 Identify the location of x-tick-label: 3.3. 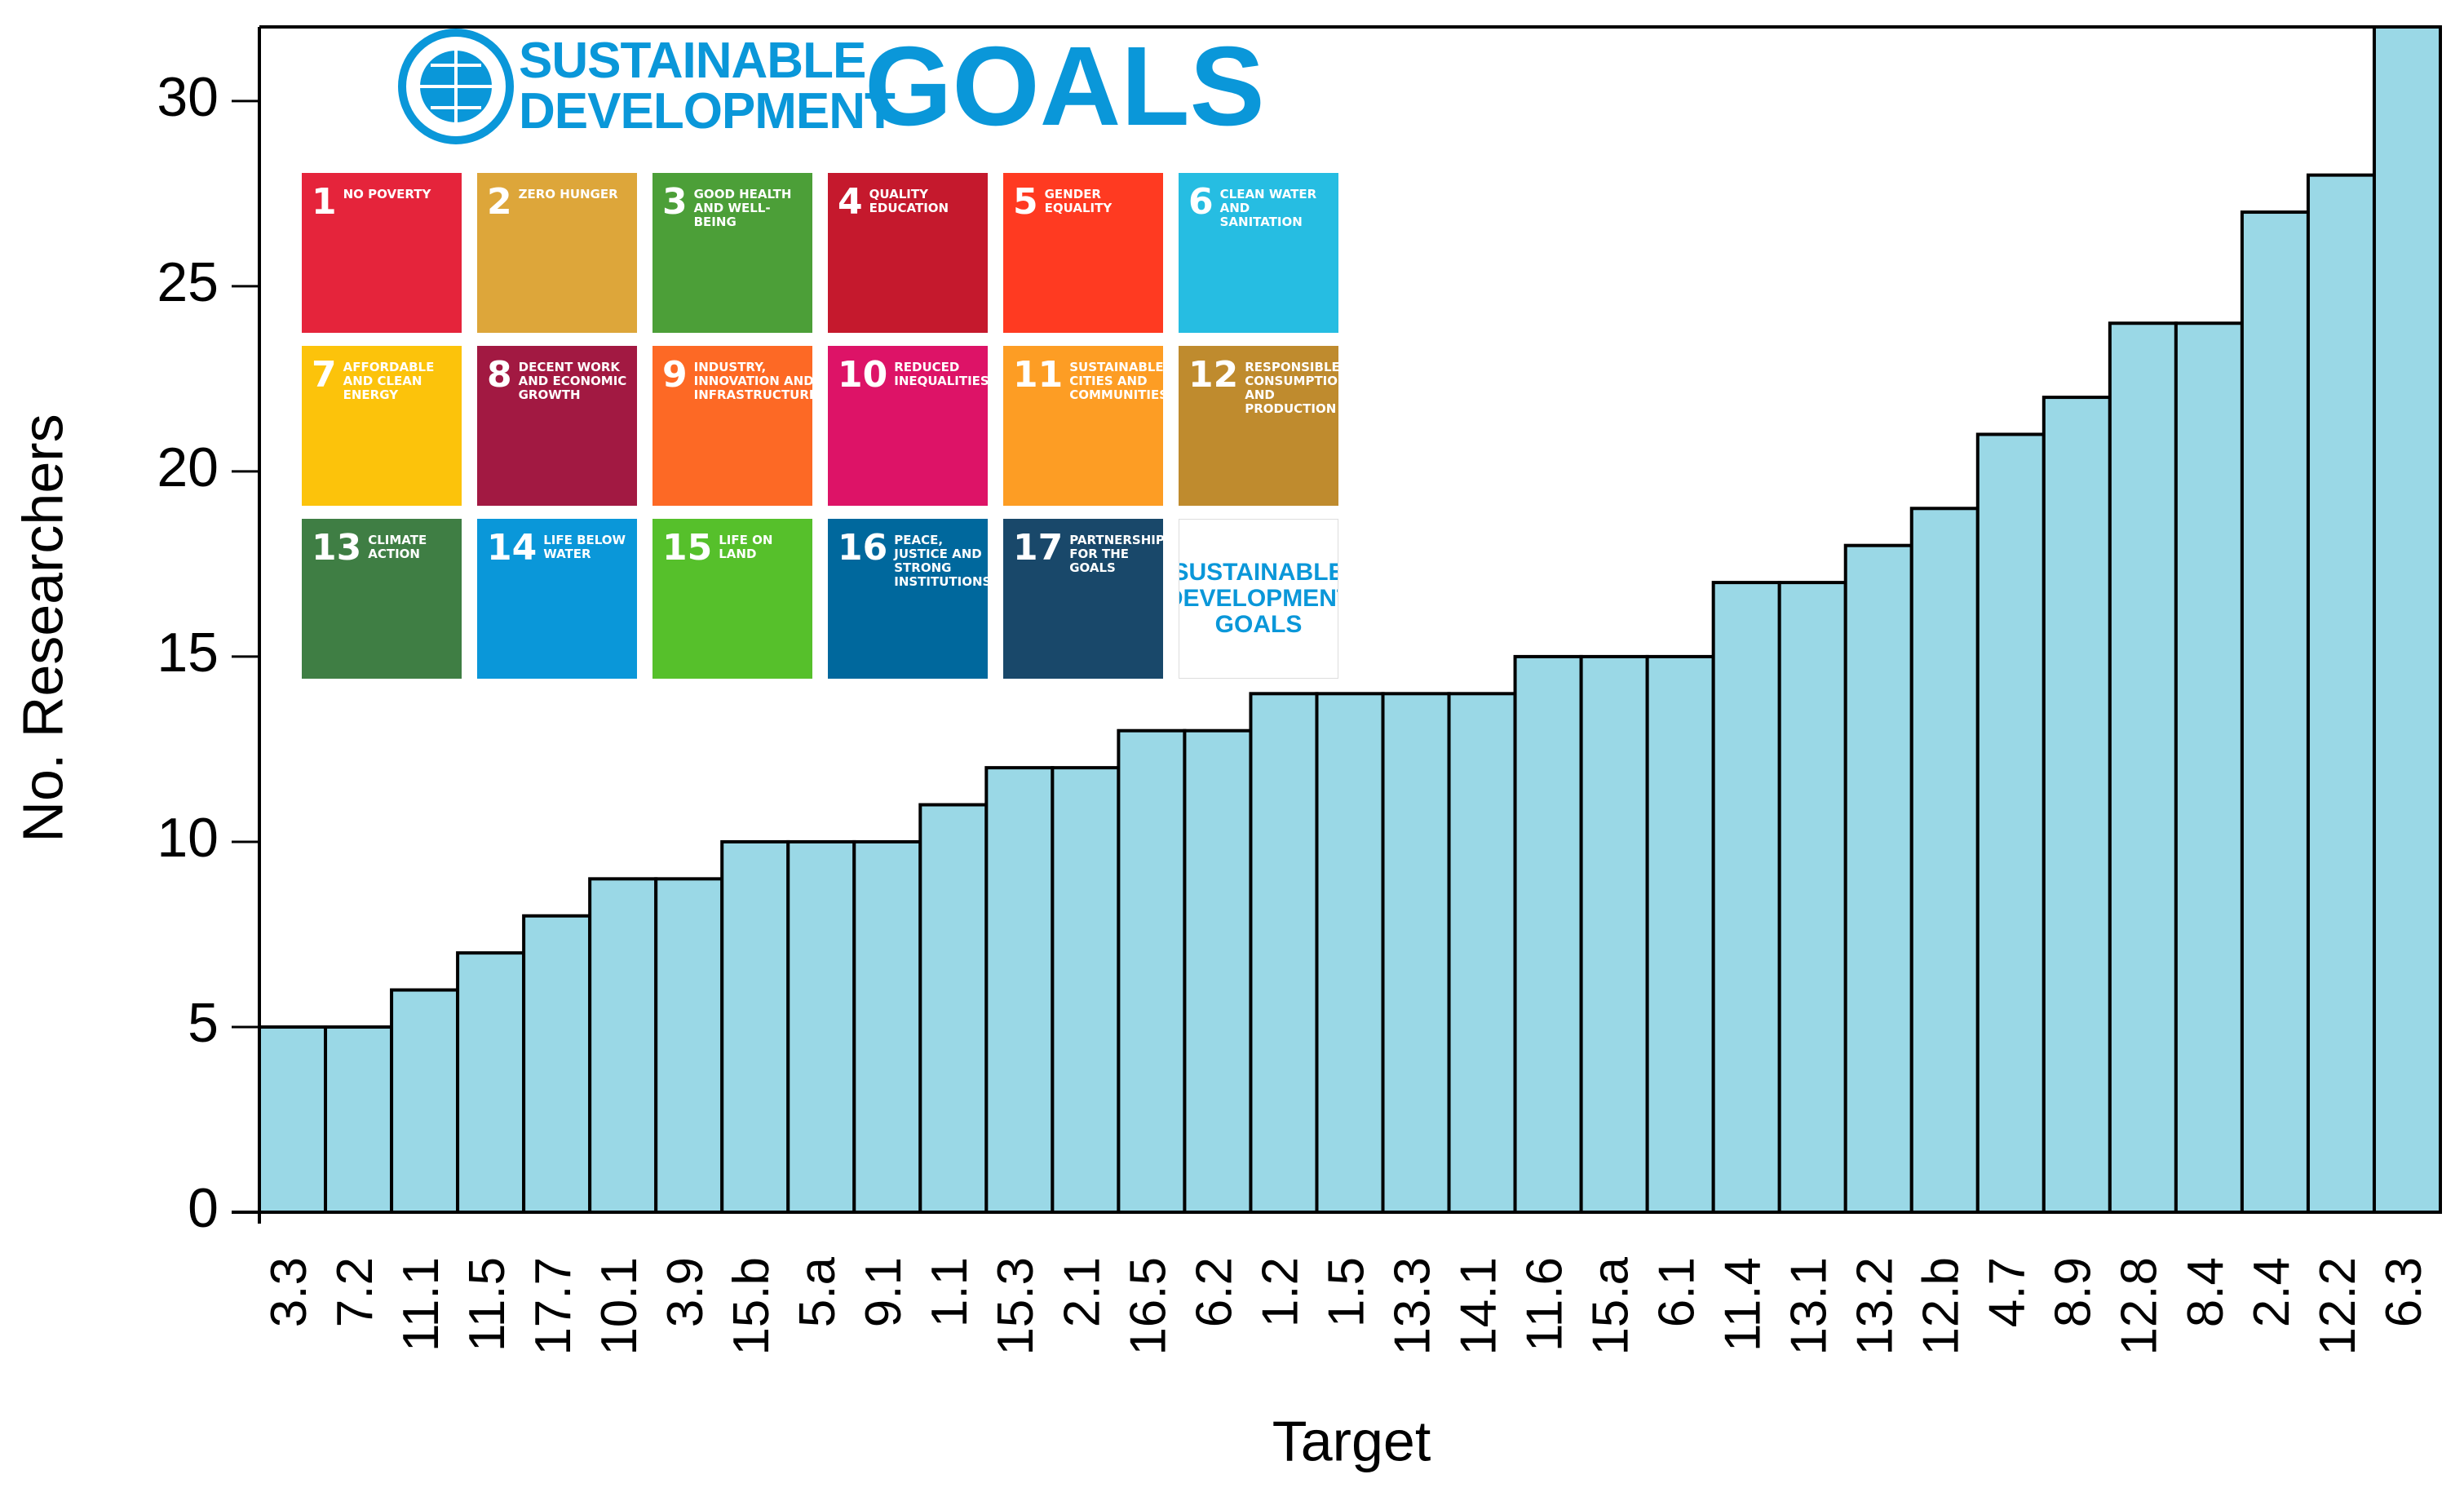
(289, 1292).